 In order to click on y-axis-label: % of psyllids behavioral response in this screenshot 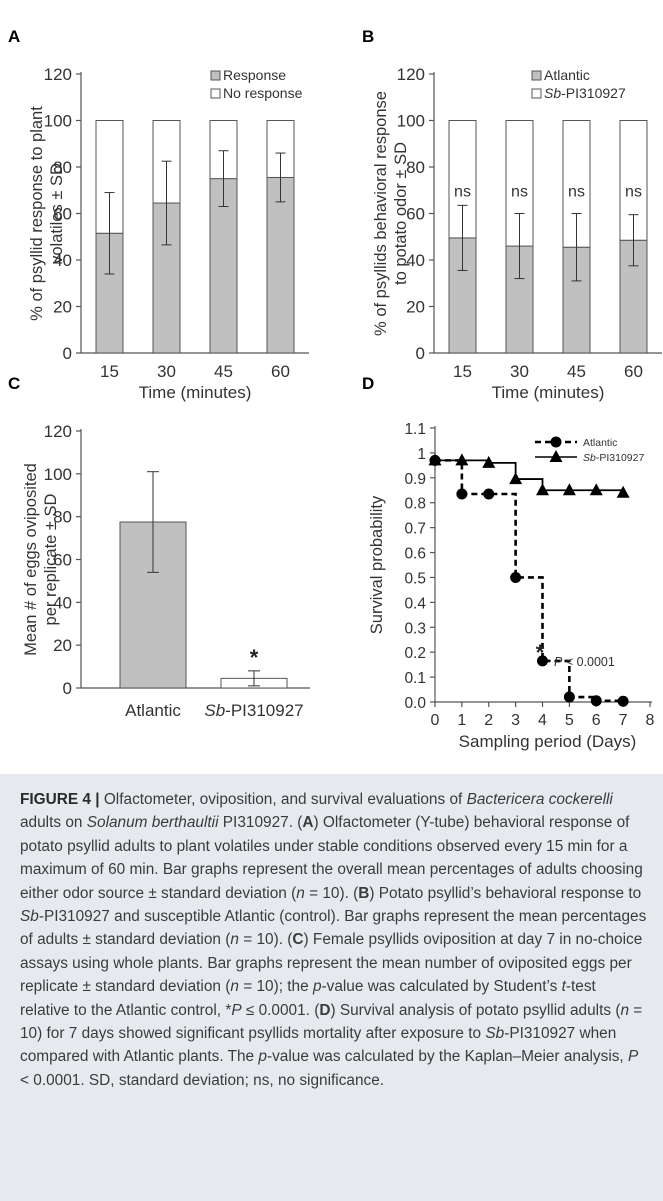, I will do `click(381, 213)`.